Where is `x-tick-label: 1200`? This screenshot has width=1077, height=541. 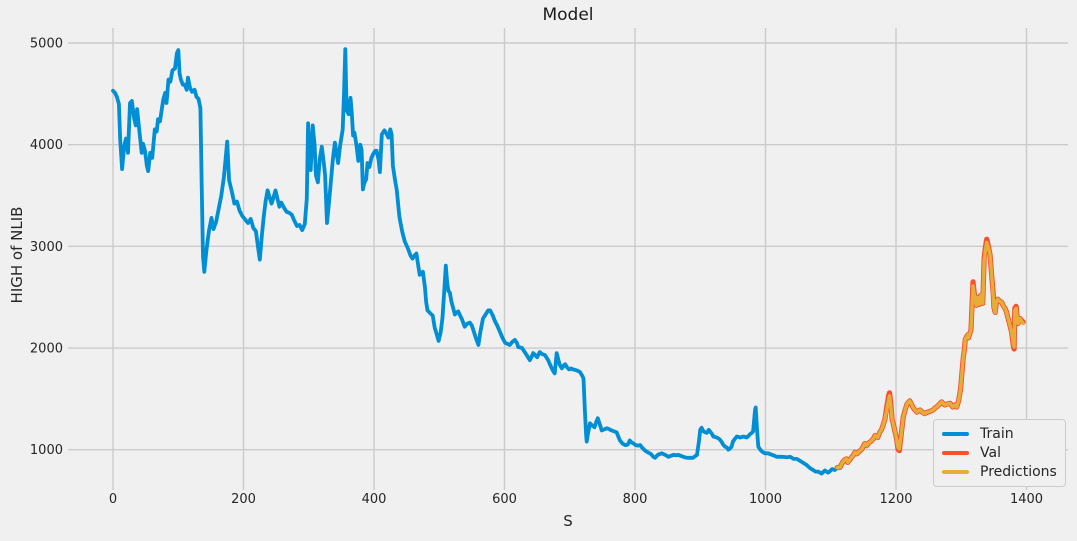 x-tick-label: 1200 is located at coordinates (895, 499).